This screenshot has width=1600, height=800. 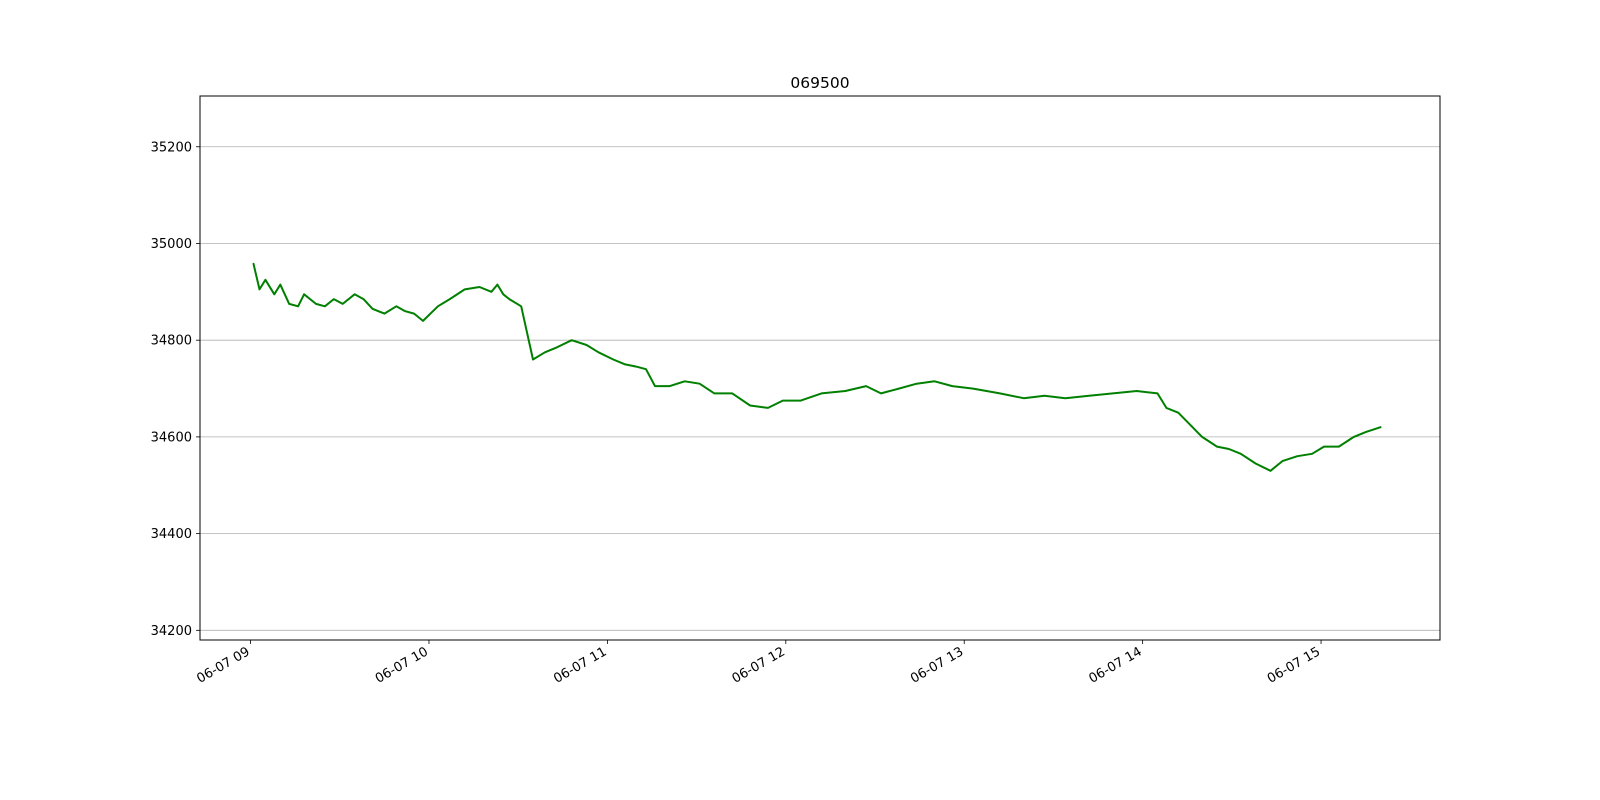 What do you see at coordinates (171, 437) in the screenshot?
I see `y-tick-label: 34600` at bounding box center [171, 437].